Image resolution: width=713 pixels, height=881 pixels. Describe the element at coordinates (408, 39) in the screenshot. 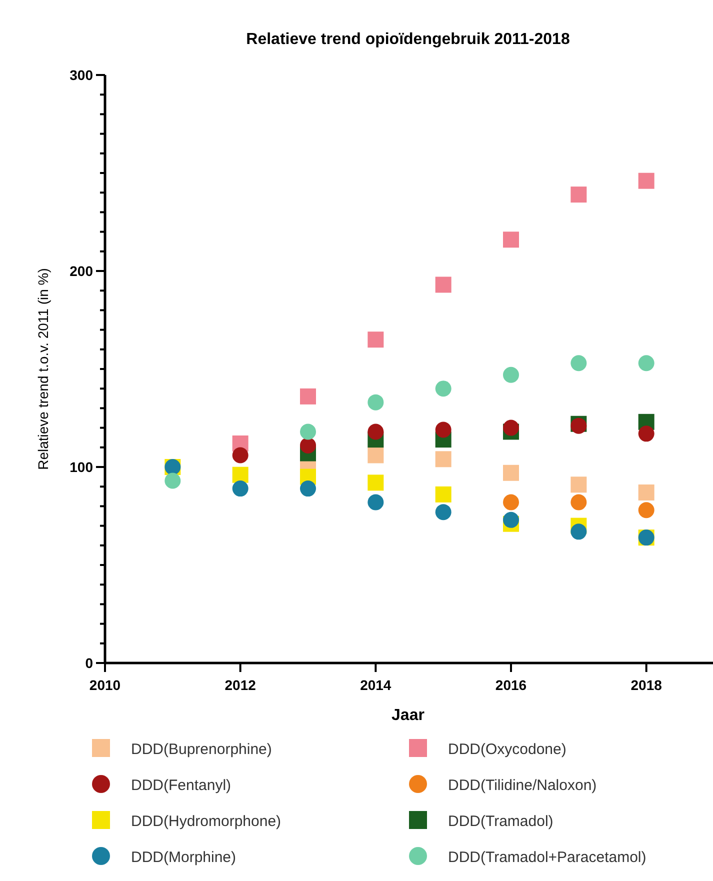

I see `chart-title: Relatieve trend opioïdengebruik 2011-2018` at that location.